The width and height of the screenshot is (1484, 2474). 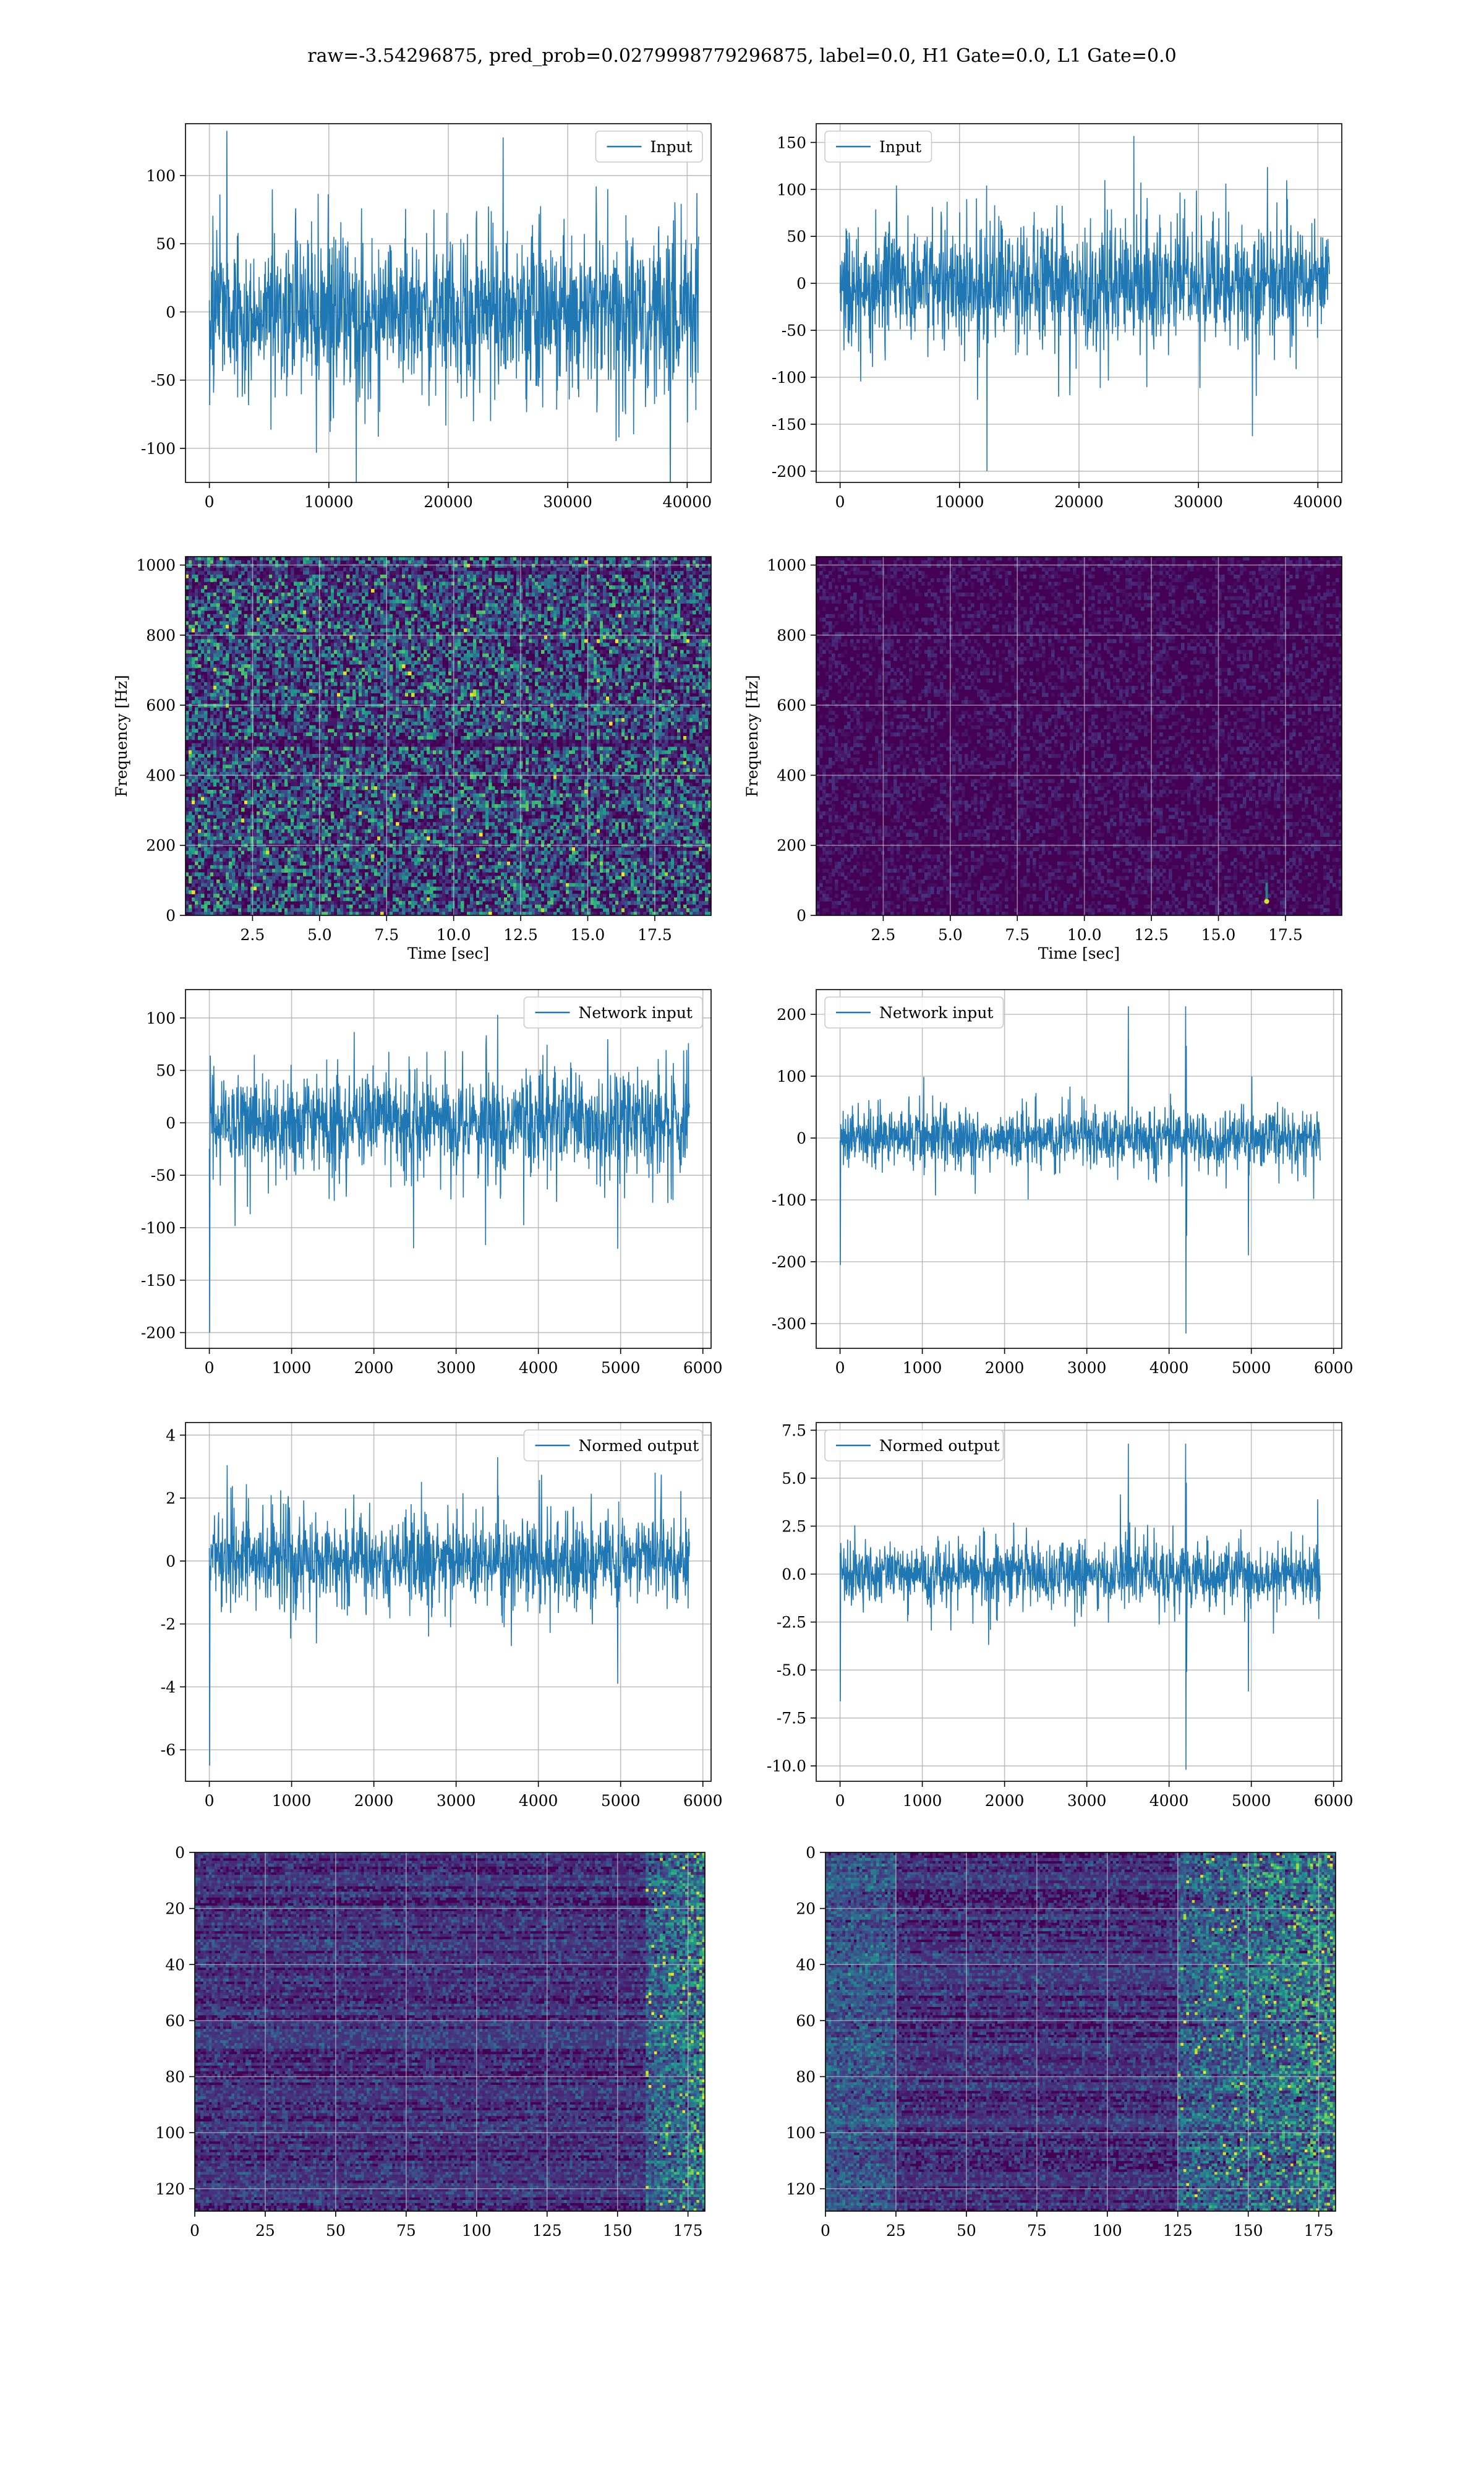 What do you see at coordinates (613, 1445) in the screenshot?
I see `legend-normed-output-h1: Normed output` at bounding box center [613, 1445].